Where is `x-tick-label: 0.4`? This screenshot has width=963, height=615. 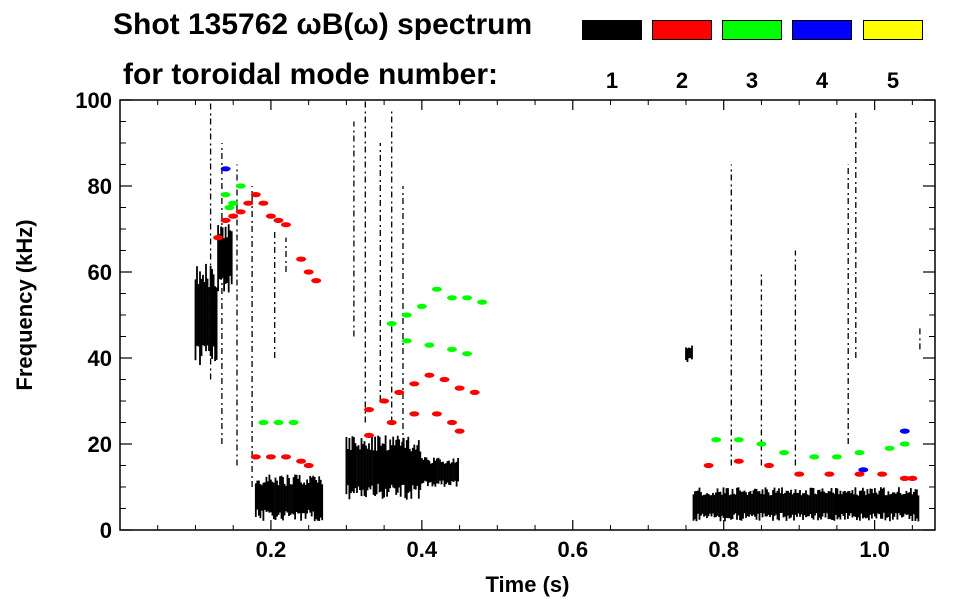
x-tick-label: 0.4 is located at coordinates (422, 549).